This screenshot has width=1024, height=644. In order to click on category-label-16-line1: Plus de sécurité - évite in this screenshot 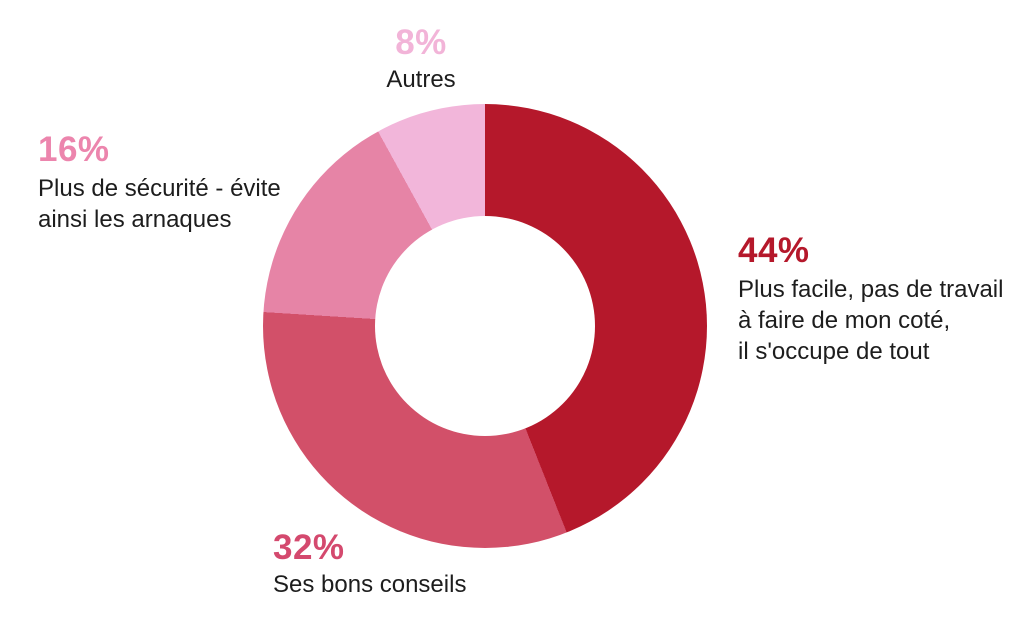, I will do `click(159, 188)`.